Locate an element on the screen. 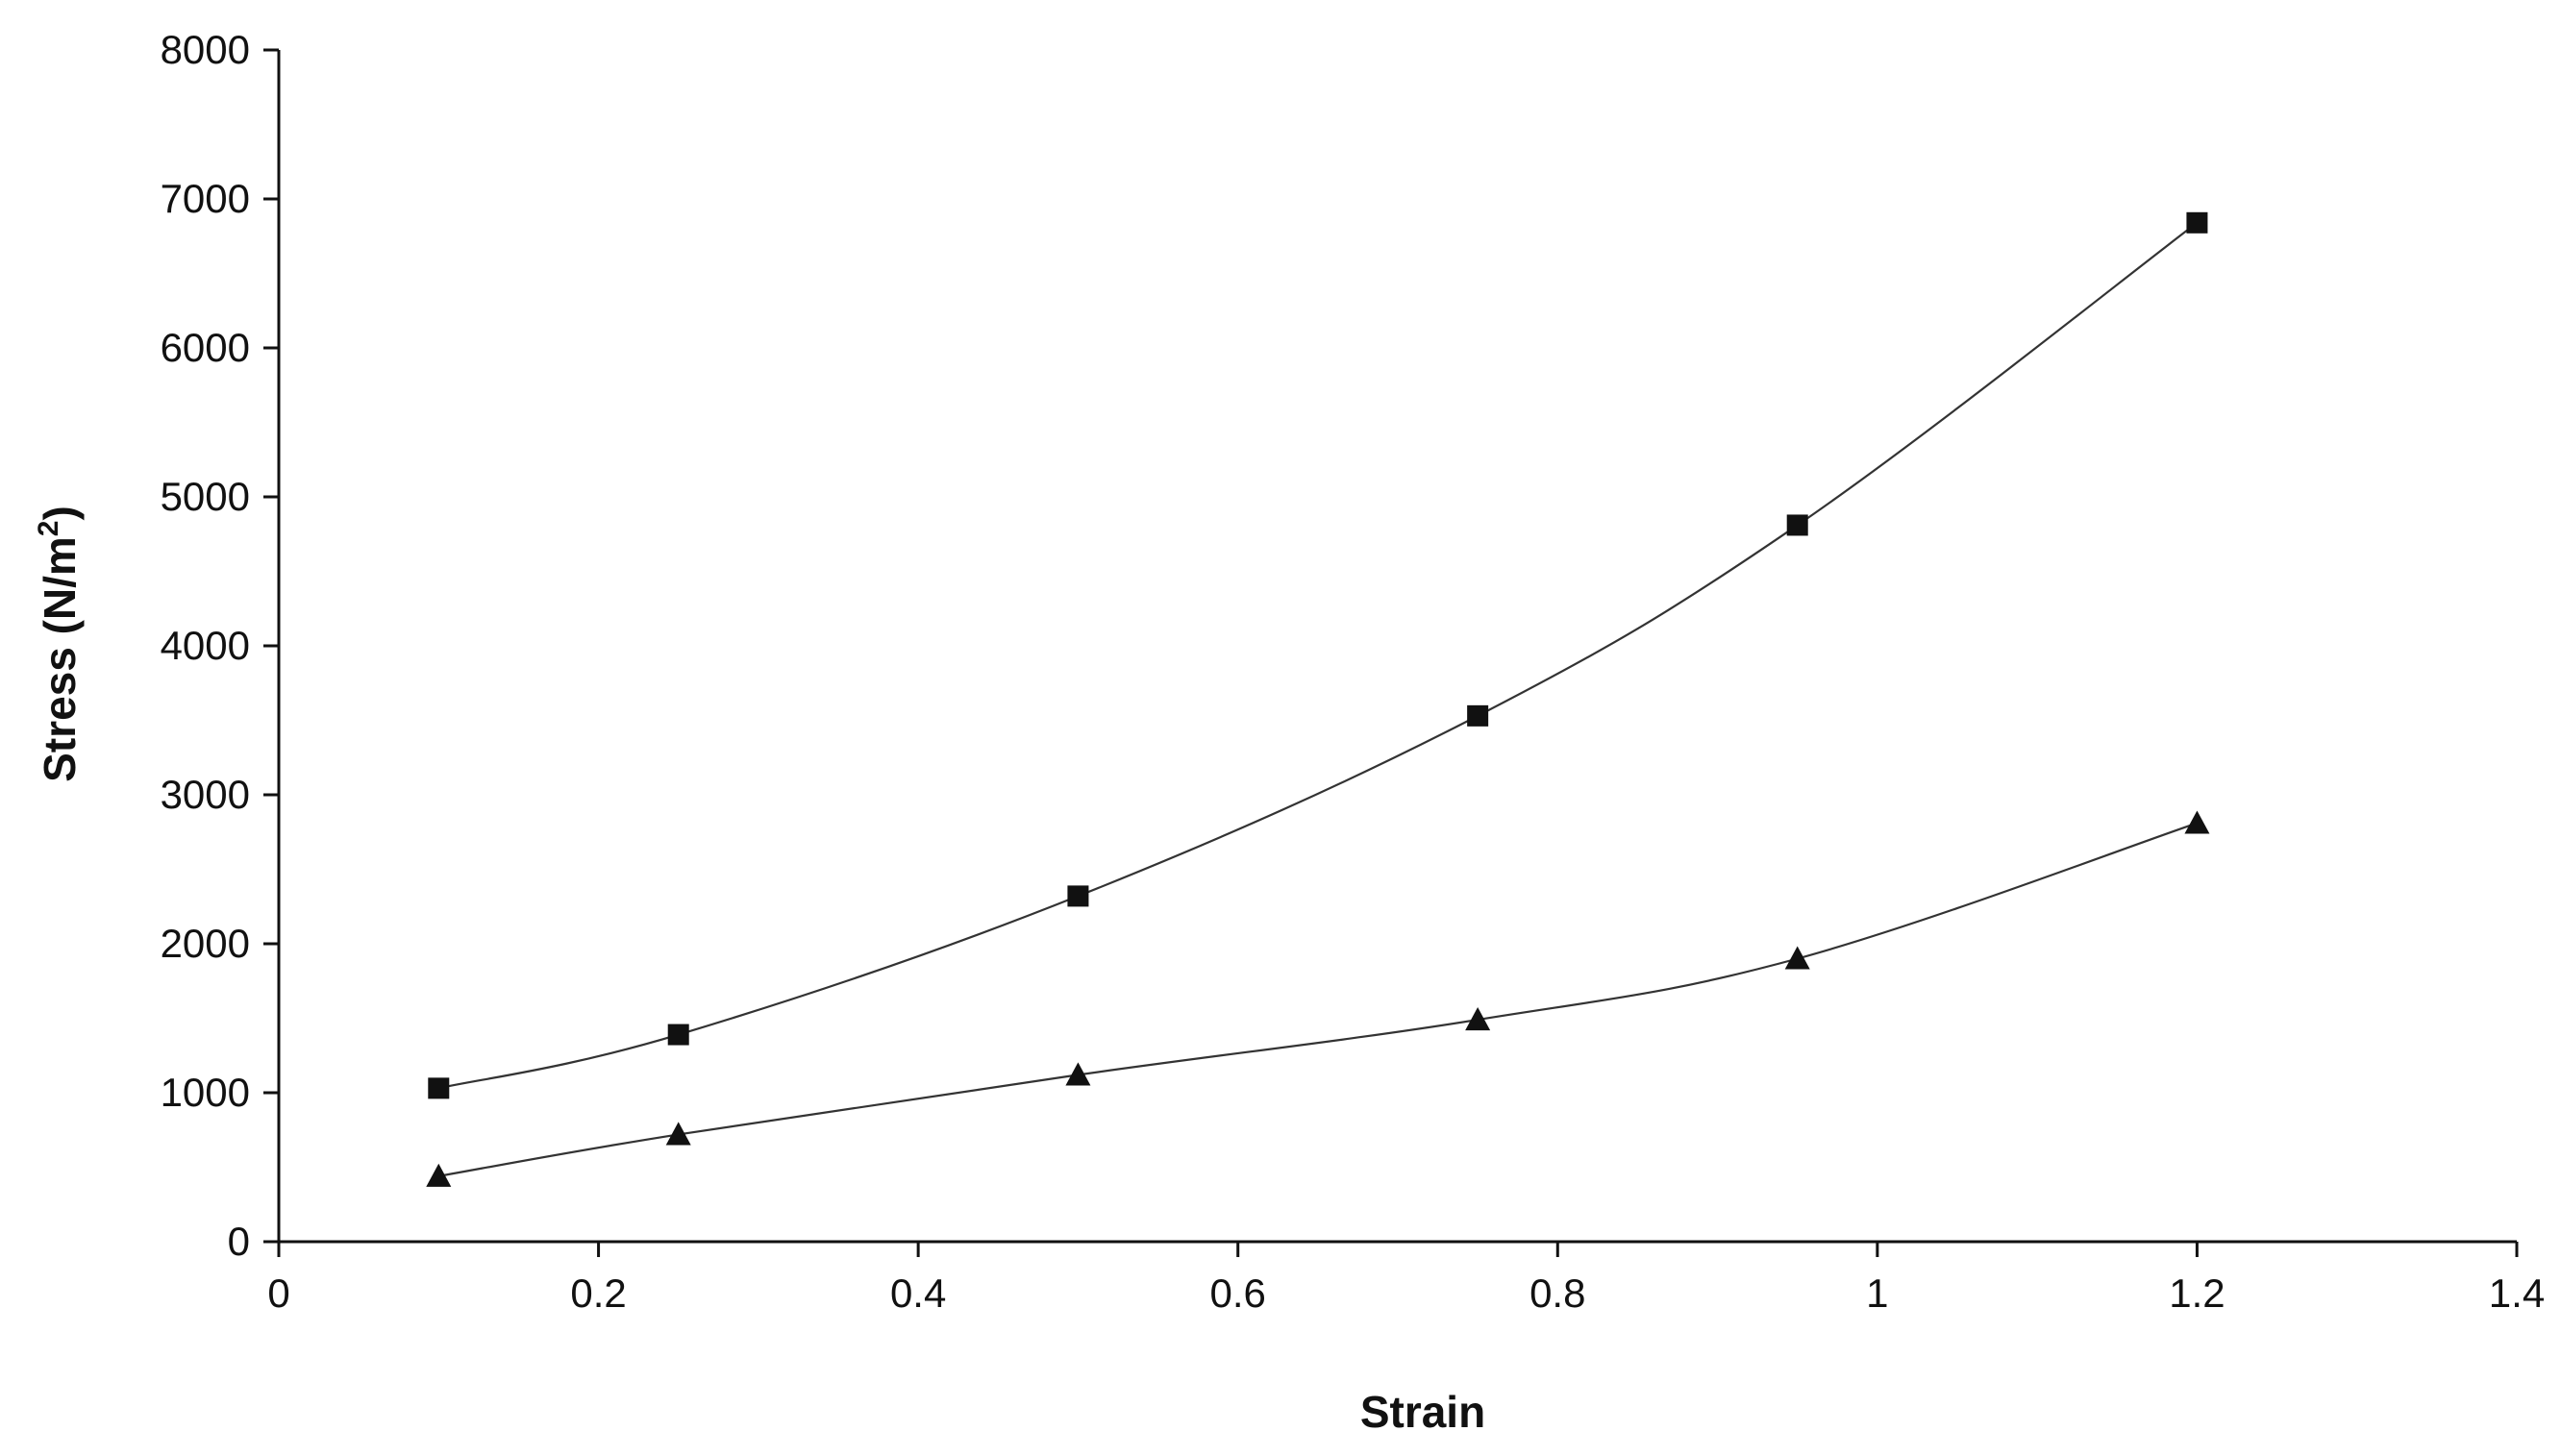  x-tick-label: 0 is located at coordinates (278, 1294).